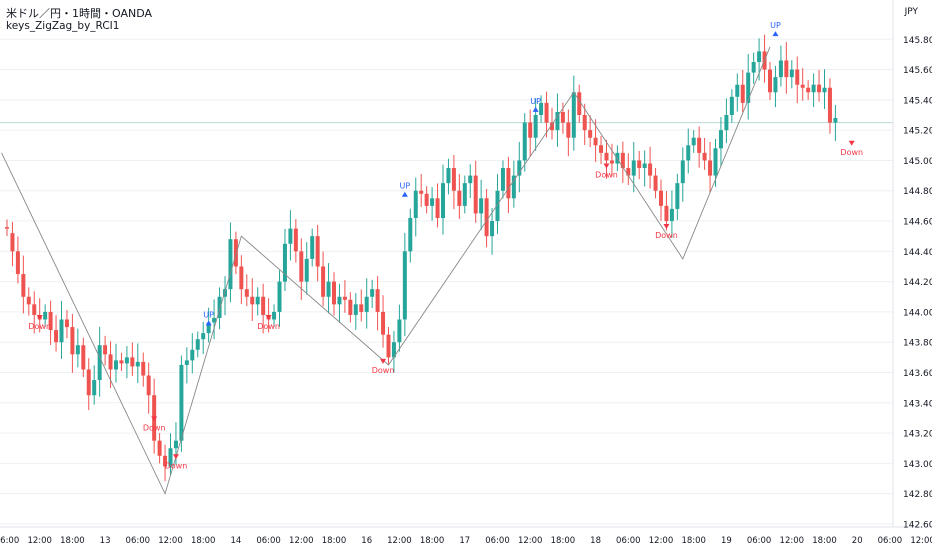  What do you see at coordinates (917, 253) in the screenshot?
I see `price-tick-label: 144.400` at bounding box center [917, 253].